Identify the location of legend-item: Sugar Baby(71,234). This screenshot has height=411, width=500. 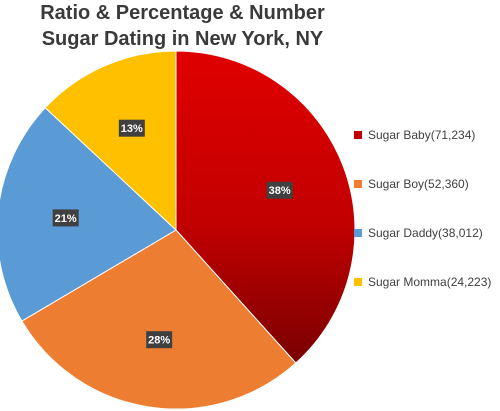
(414, 135).